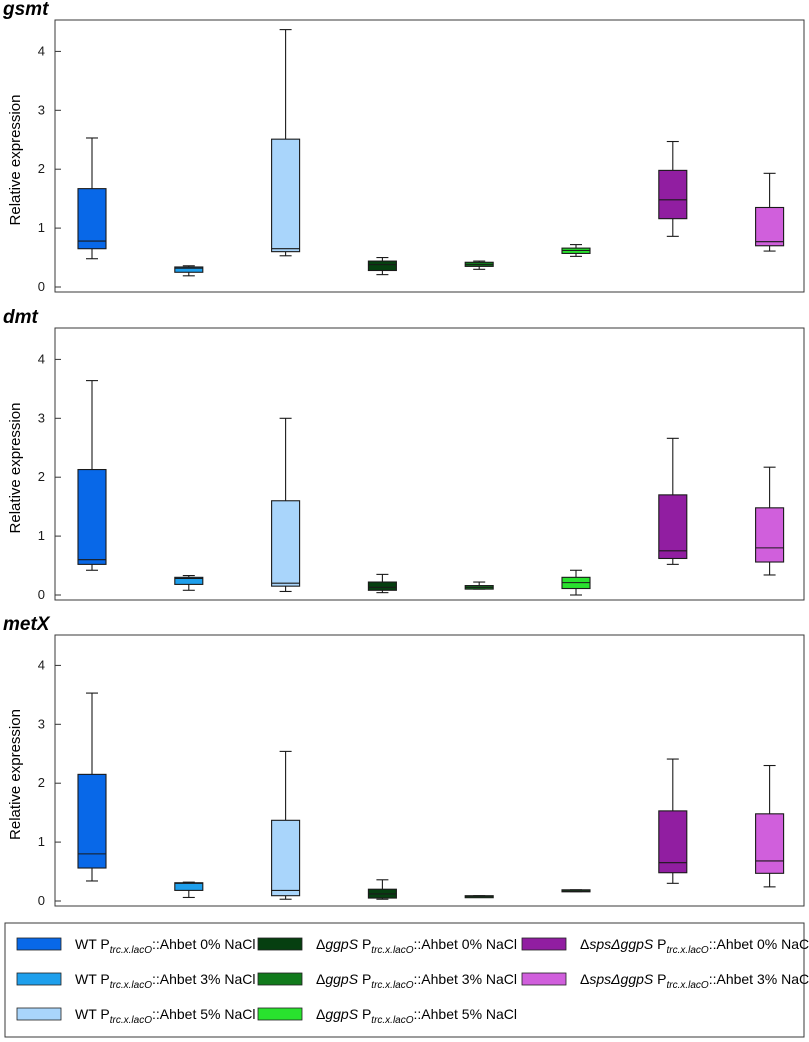  I want to click on legend-item-5: ΔggpS Ptrc.x.lacO::Ahbet 5% NaCl, so click(387, 1016).